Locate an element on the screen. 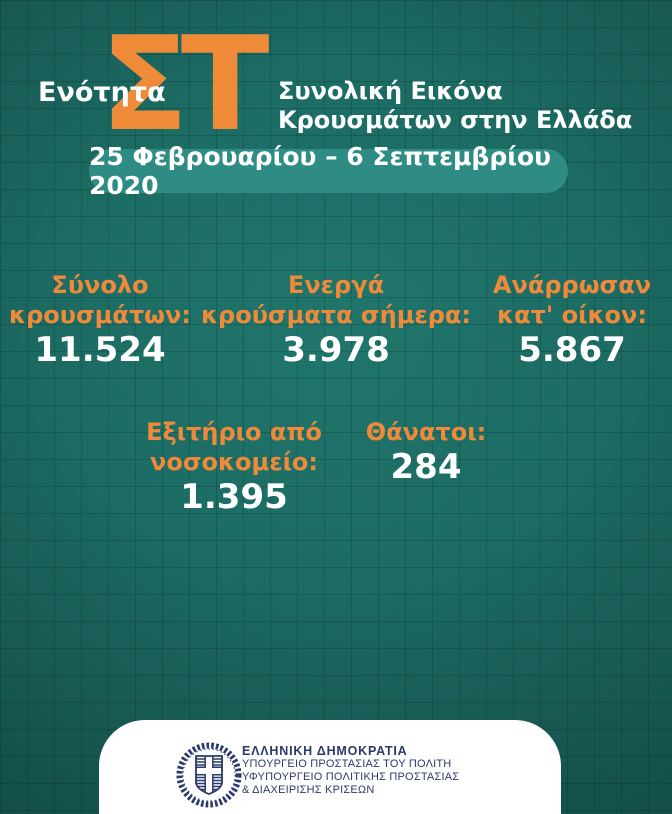  page-title-line2: Κρουσμάτων στην Ελλάδα is located at coordinates (455, 120).